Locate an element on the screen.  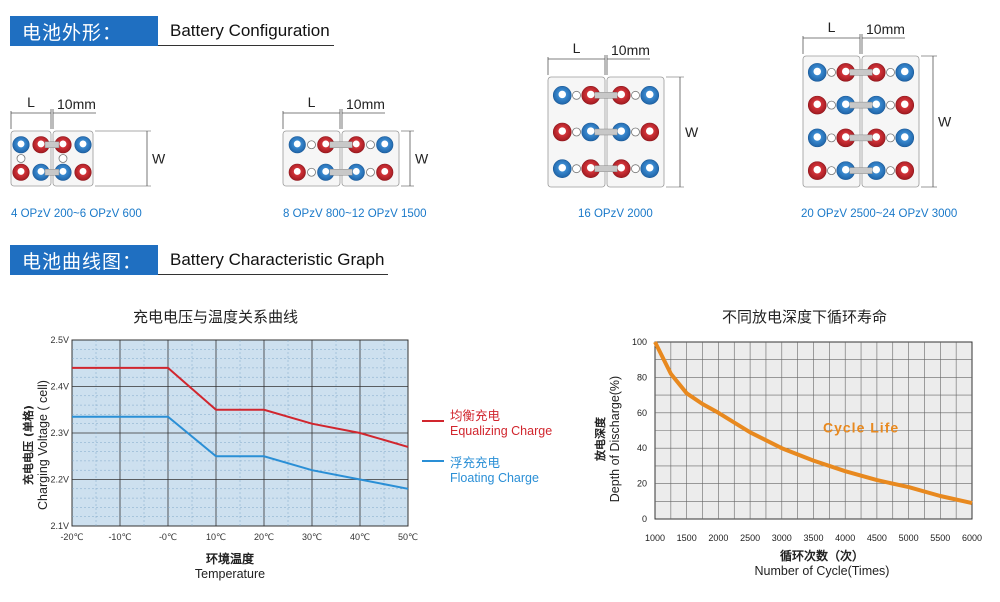
section-title-cn: 电池外形： is located at coordinates (84, 31).